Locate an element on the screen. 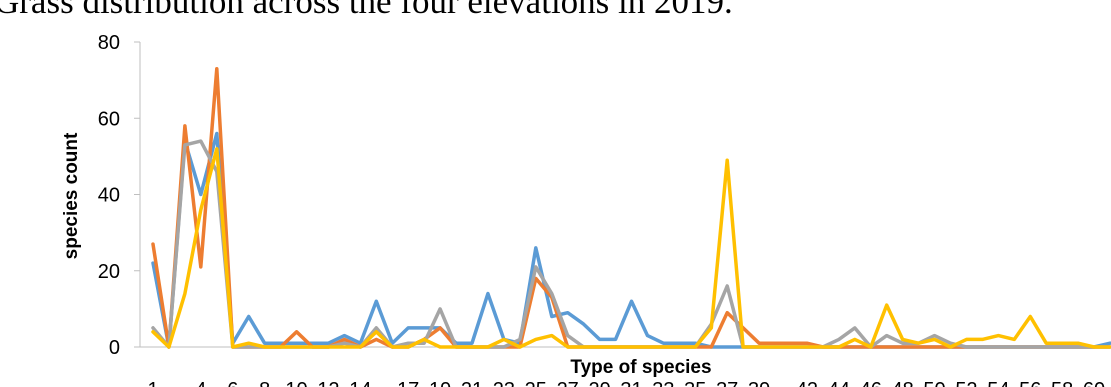 The image size is (1111, 387). x-tick-label: 12 is located at coordinates (328, 383).